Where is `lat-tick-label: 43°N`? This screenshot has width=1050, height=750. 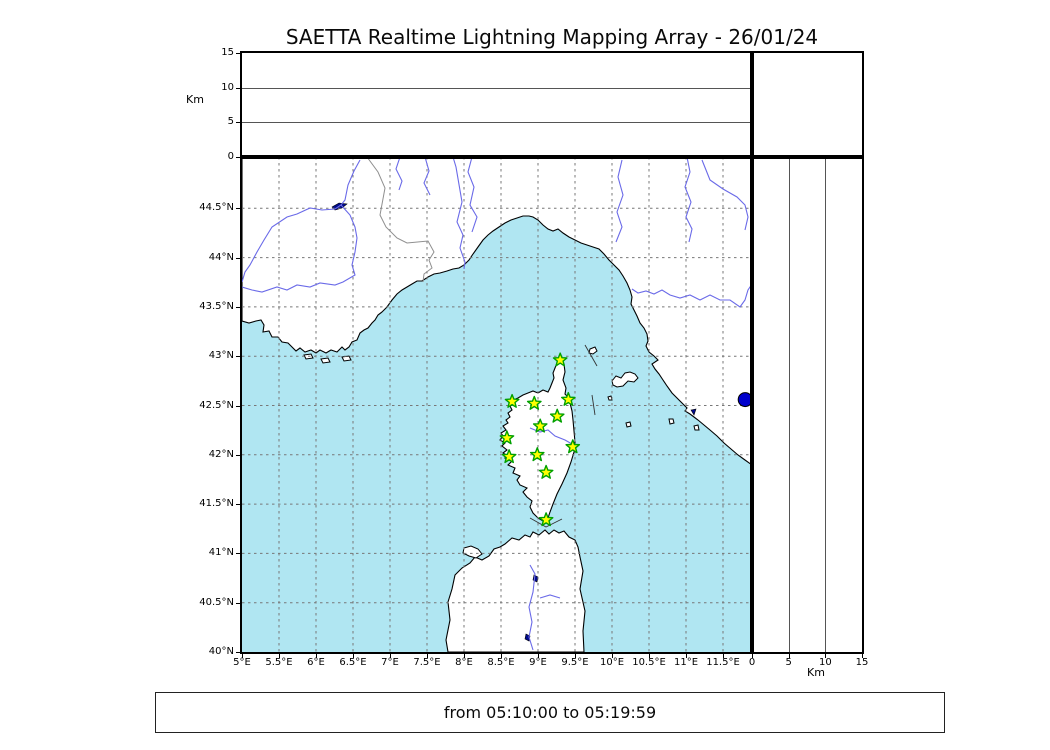
lat-tick-label: 43°N is located at coordinates (221, 356).